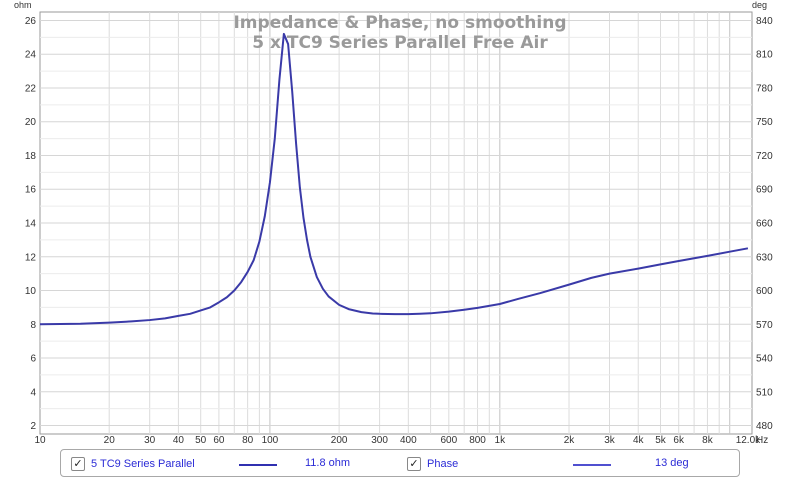 Image resolution: width=800 pixels, height=480 pixels. Describe the element at coordinates (33, 325) in the screenshot. I see `y-left-tick-label: 8` at that location.